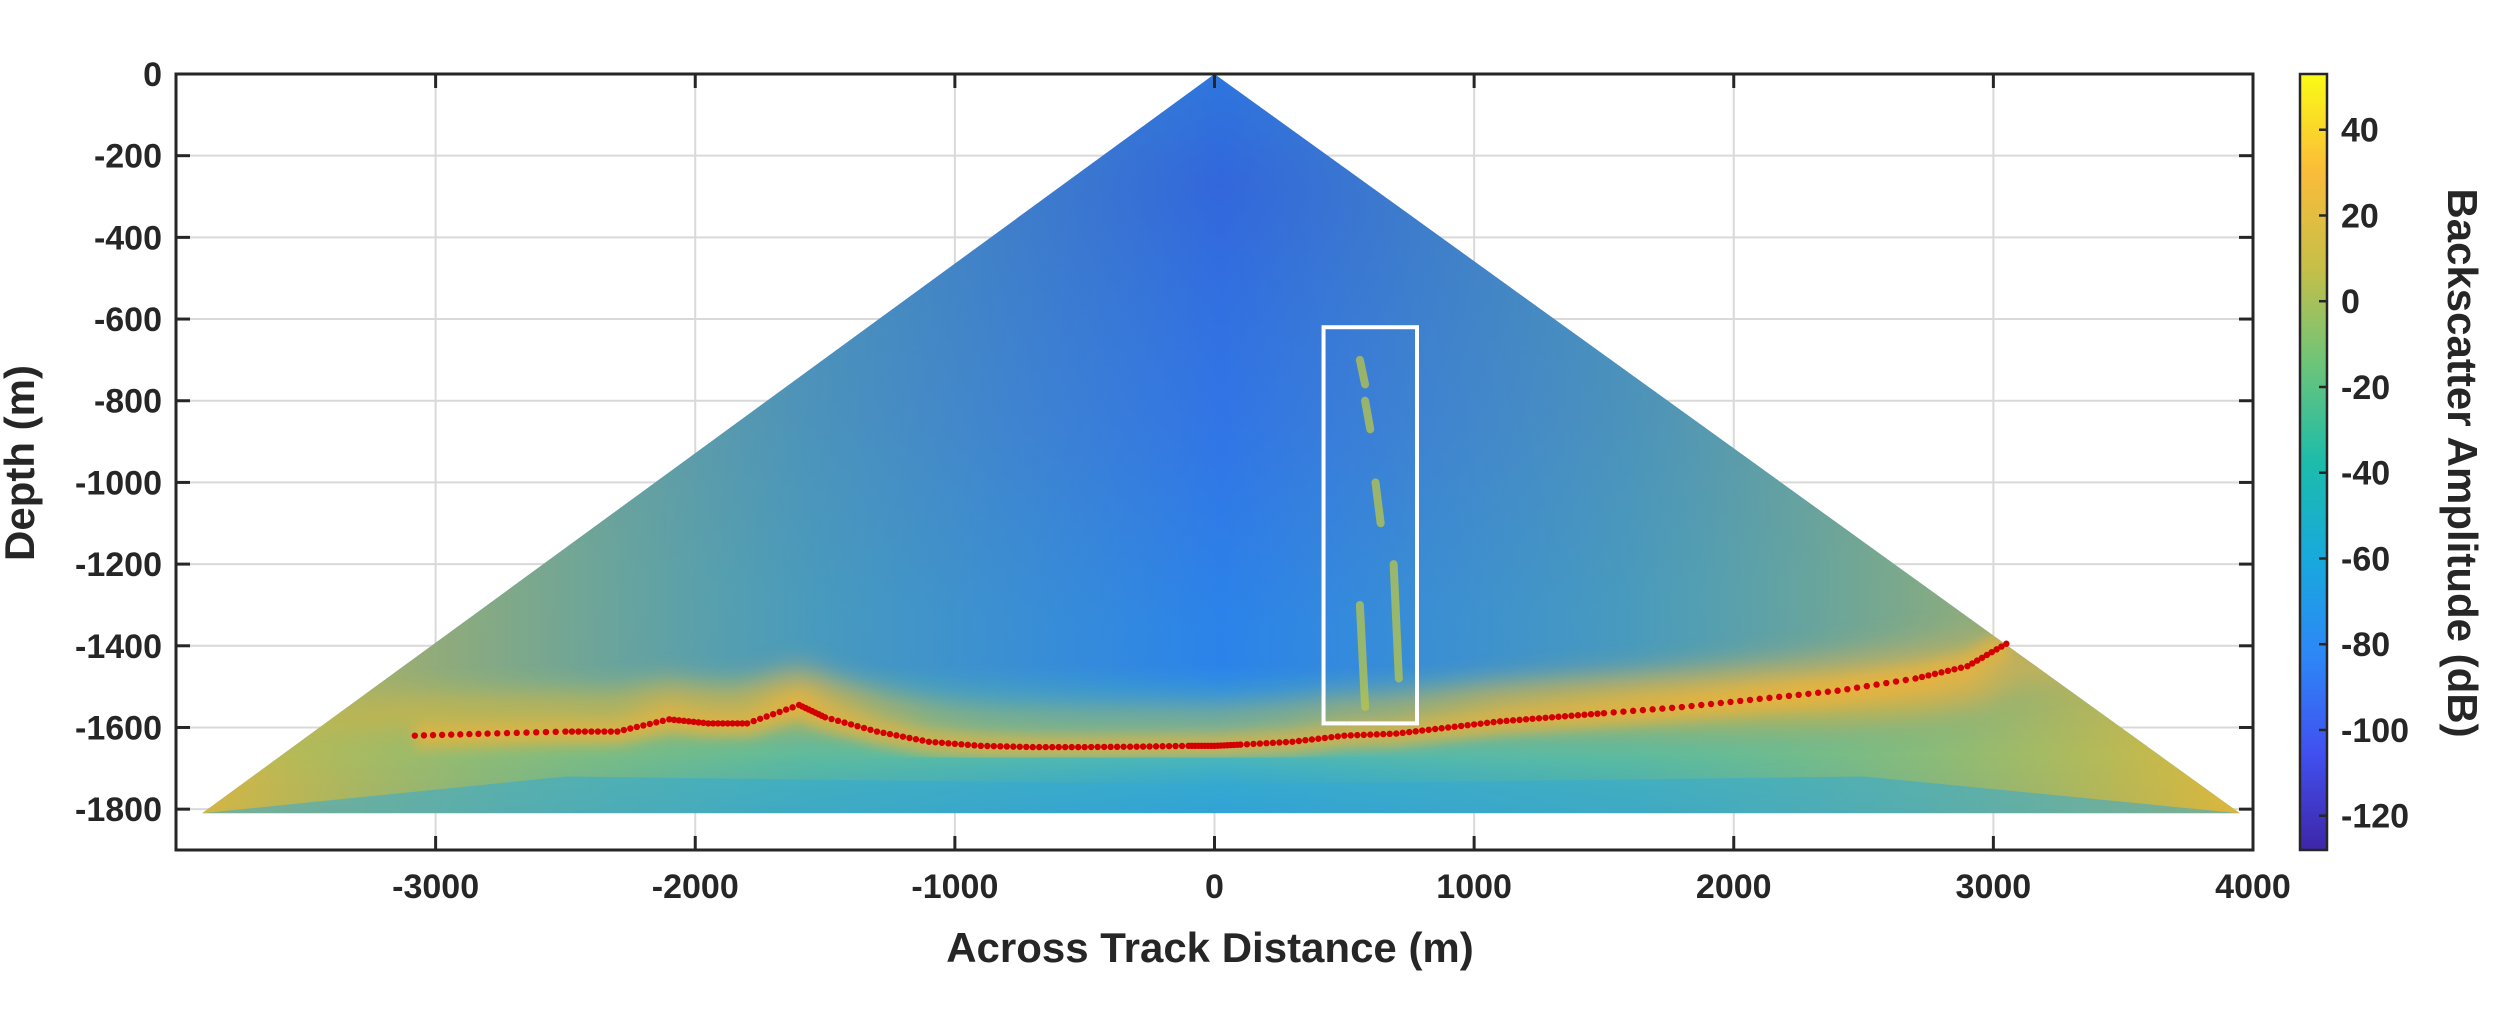  I want to click on y-tick-label: -1000, so click(118, 483).